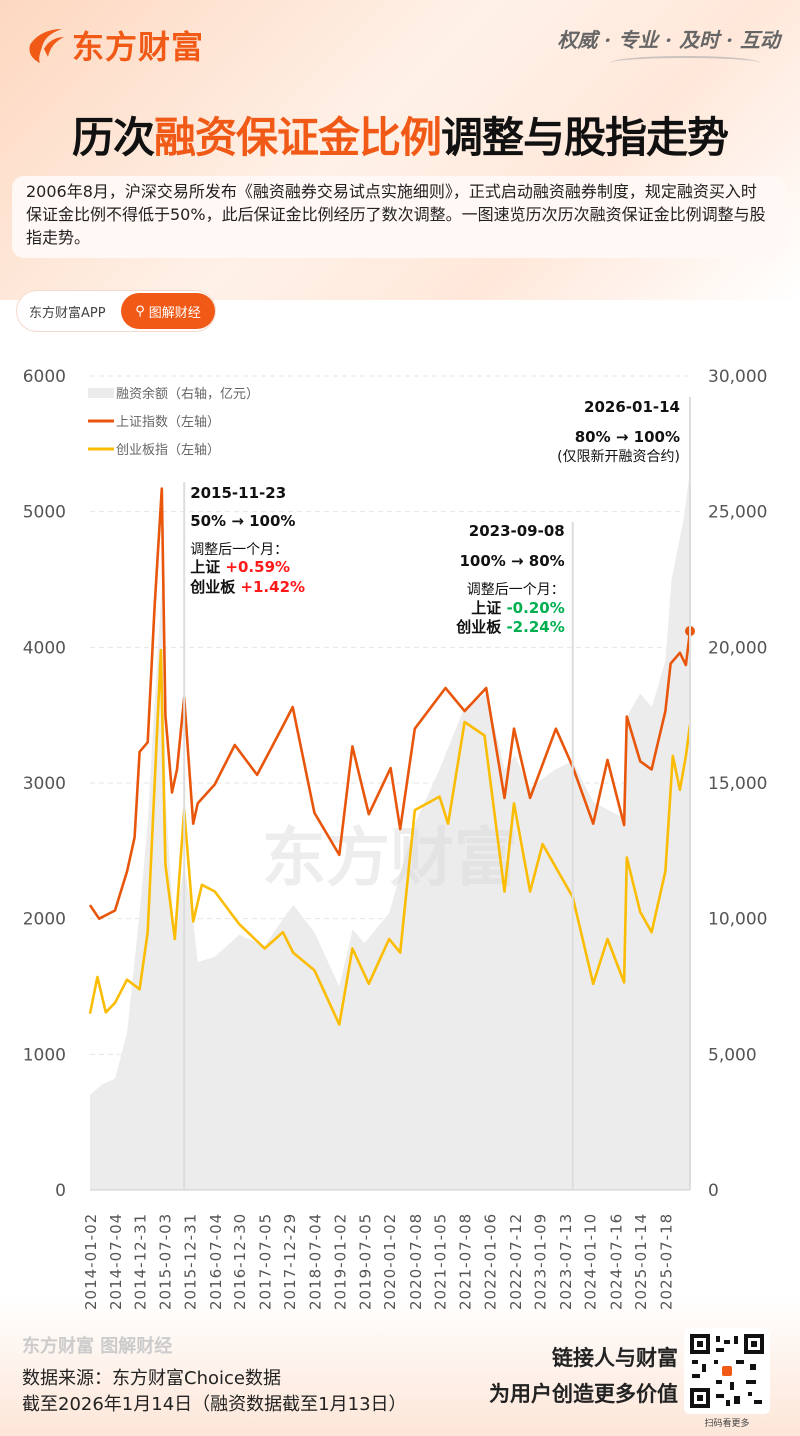 Image resolution: width=800 pixels, height=1436 pixels. I want to click on annotation-date: 2015-11-23, so click(238, 493).